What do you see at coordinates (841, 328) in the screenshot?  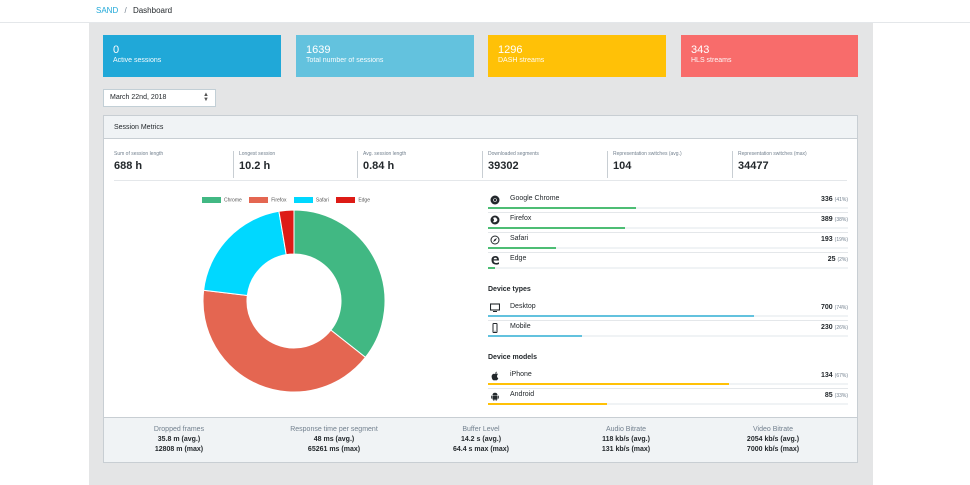 I see `percent: (26%)` at bounding box center [841, 328].